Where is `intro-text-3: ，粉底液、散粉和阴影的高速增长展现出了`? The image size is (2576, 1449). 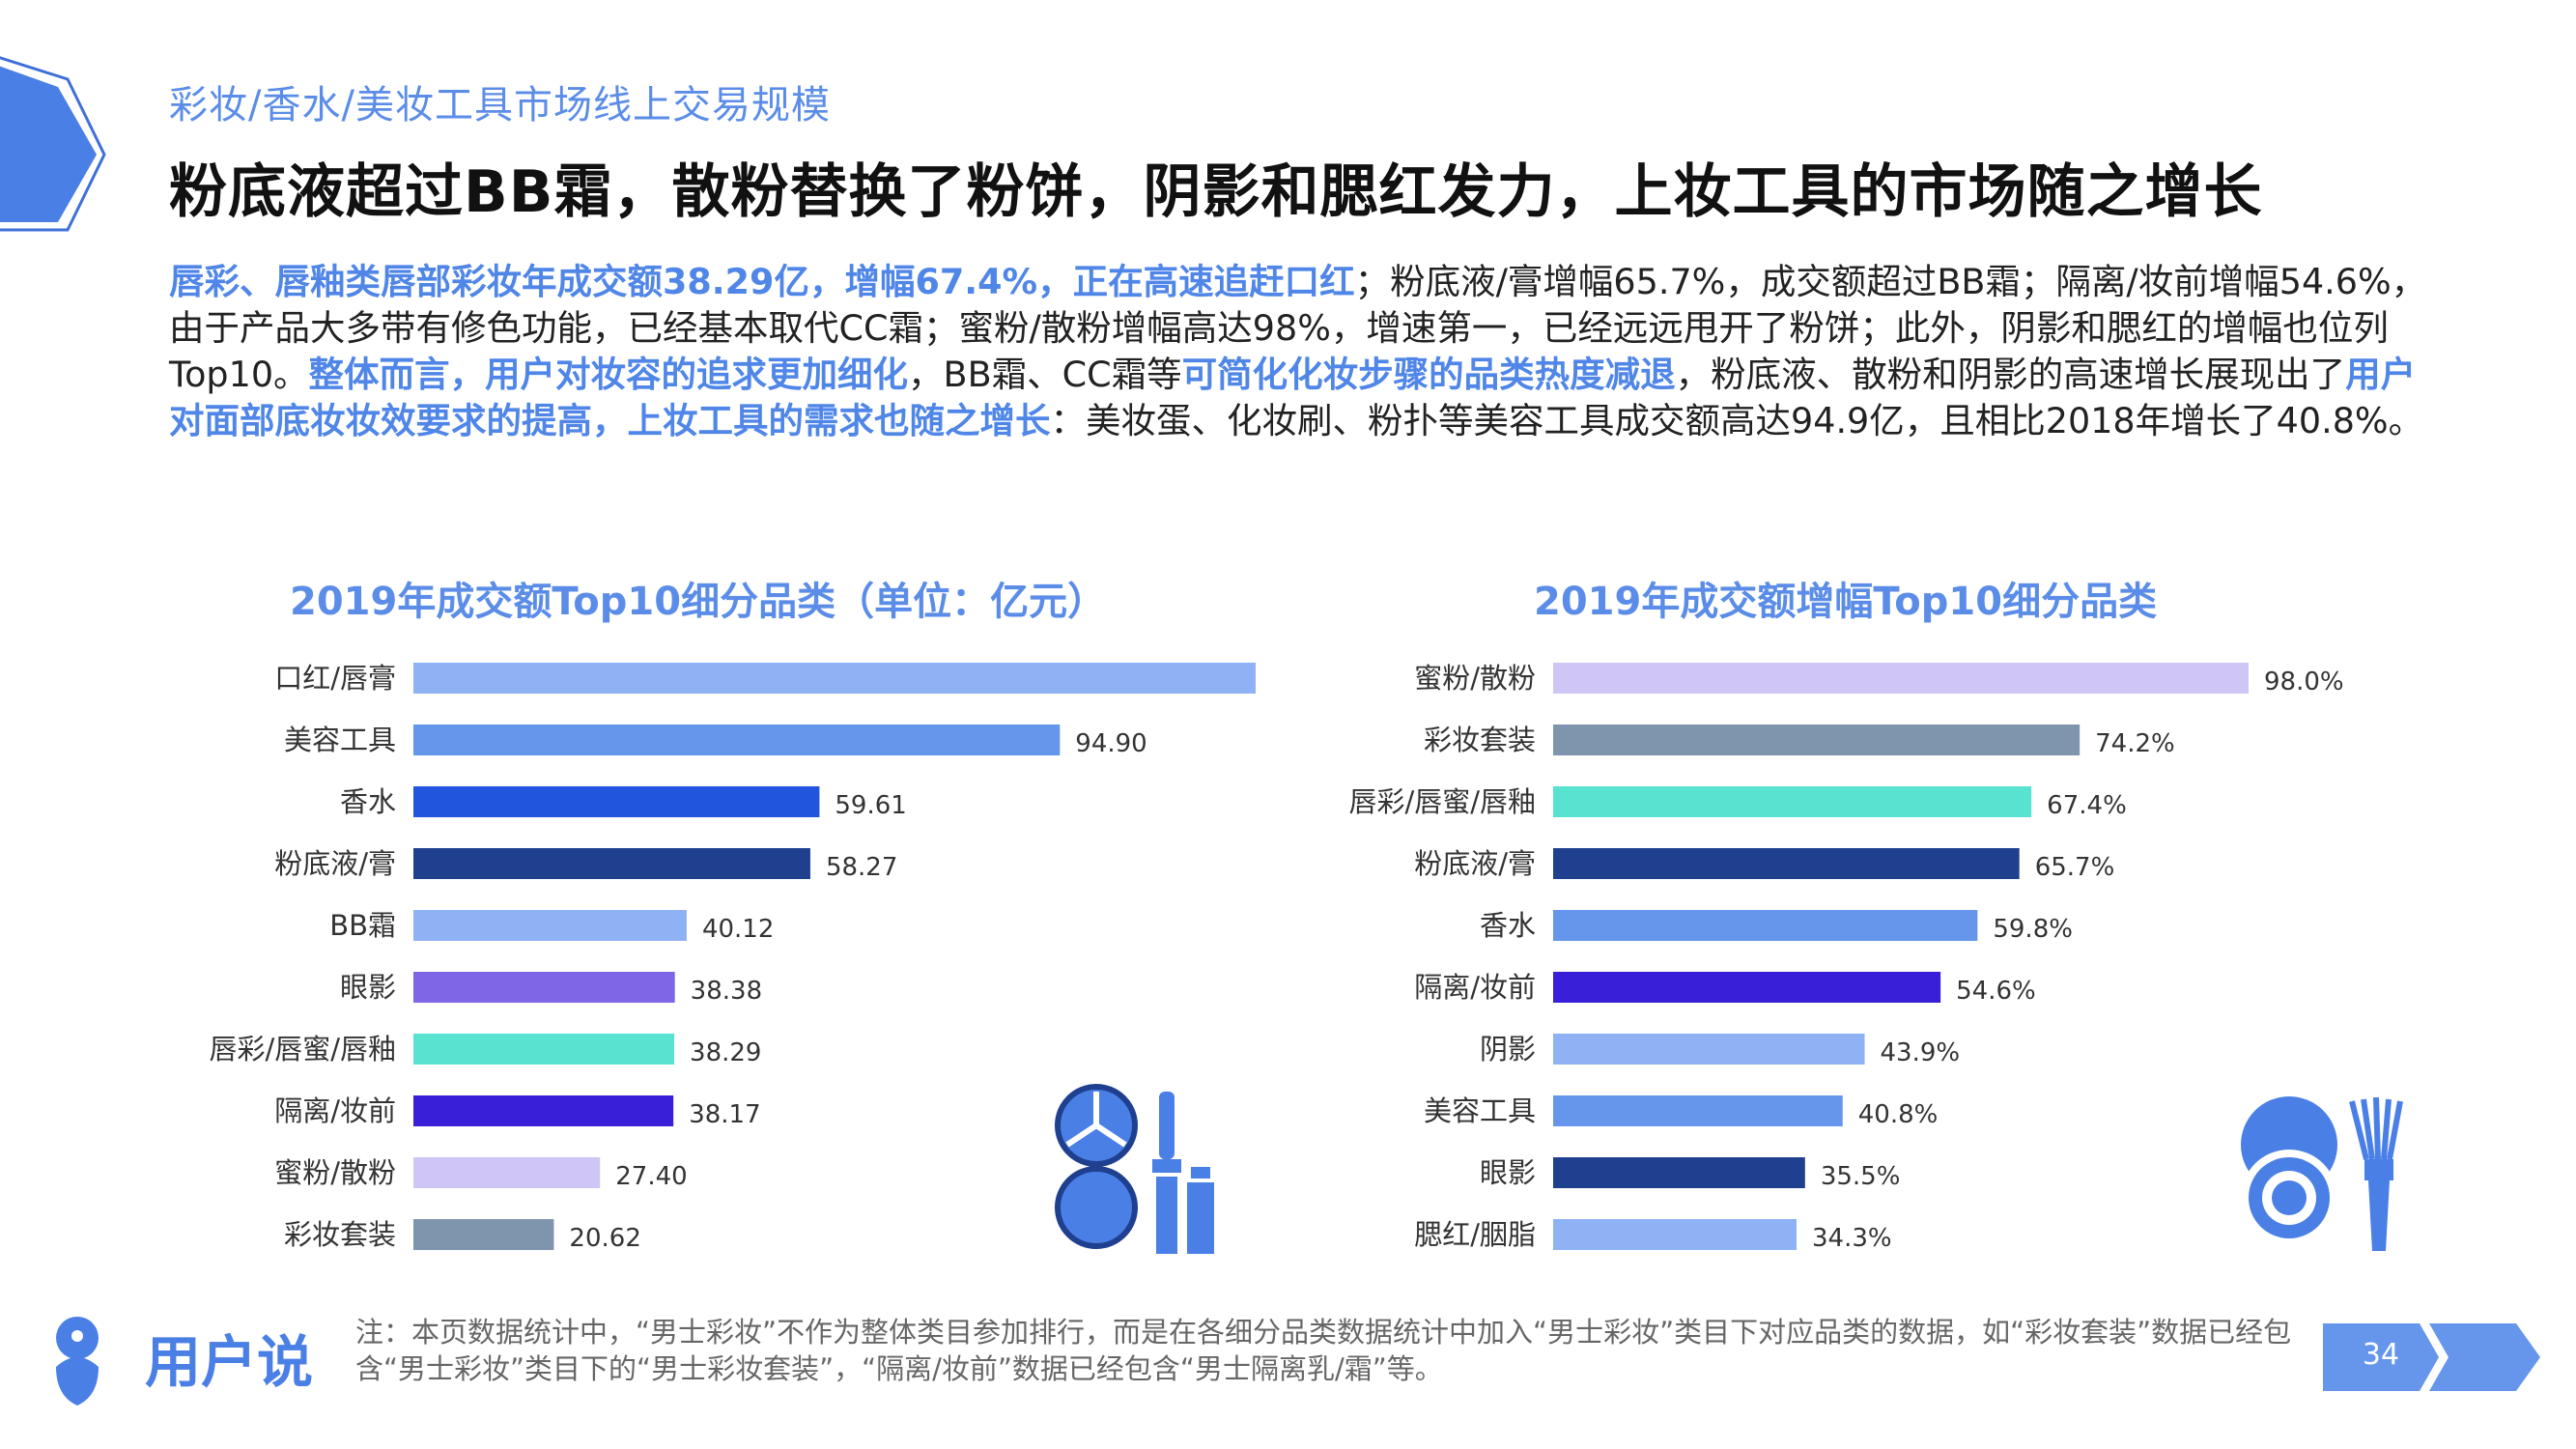
intro-text-3: ，粉底液、散粉和阴影的高速增长展现出了 is located at coordinates (2010, 374).